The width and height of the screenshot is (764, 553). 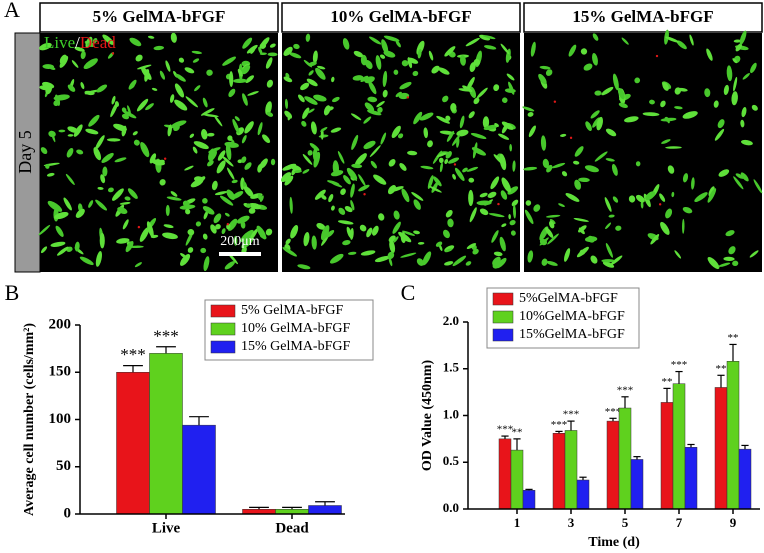 What do you see at coordinates (60, 419) in the screenshot?
I see `y-tick-label: 100` at bounding box center [60, 419].